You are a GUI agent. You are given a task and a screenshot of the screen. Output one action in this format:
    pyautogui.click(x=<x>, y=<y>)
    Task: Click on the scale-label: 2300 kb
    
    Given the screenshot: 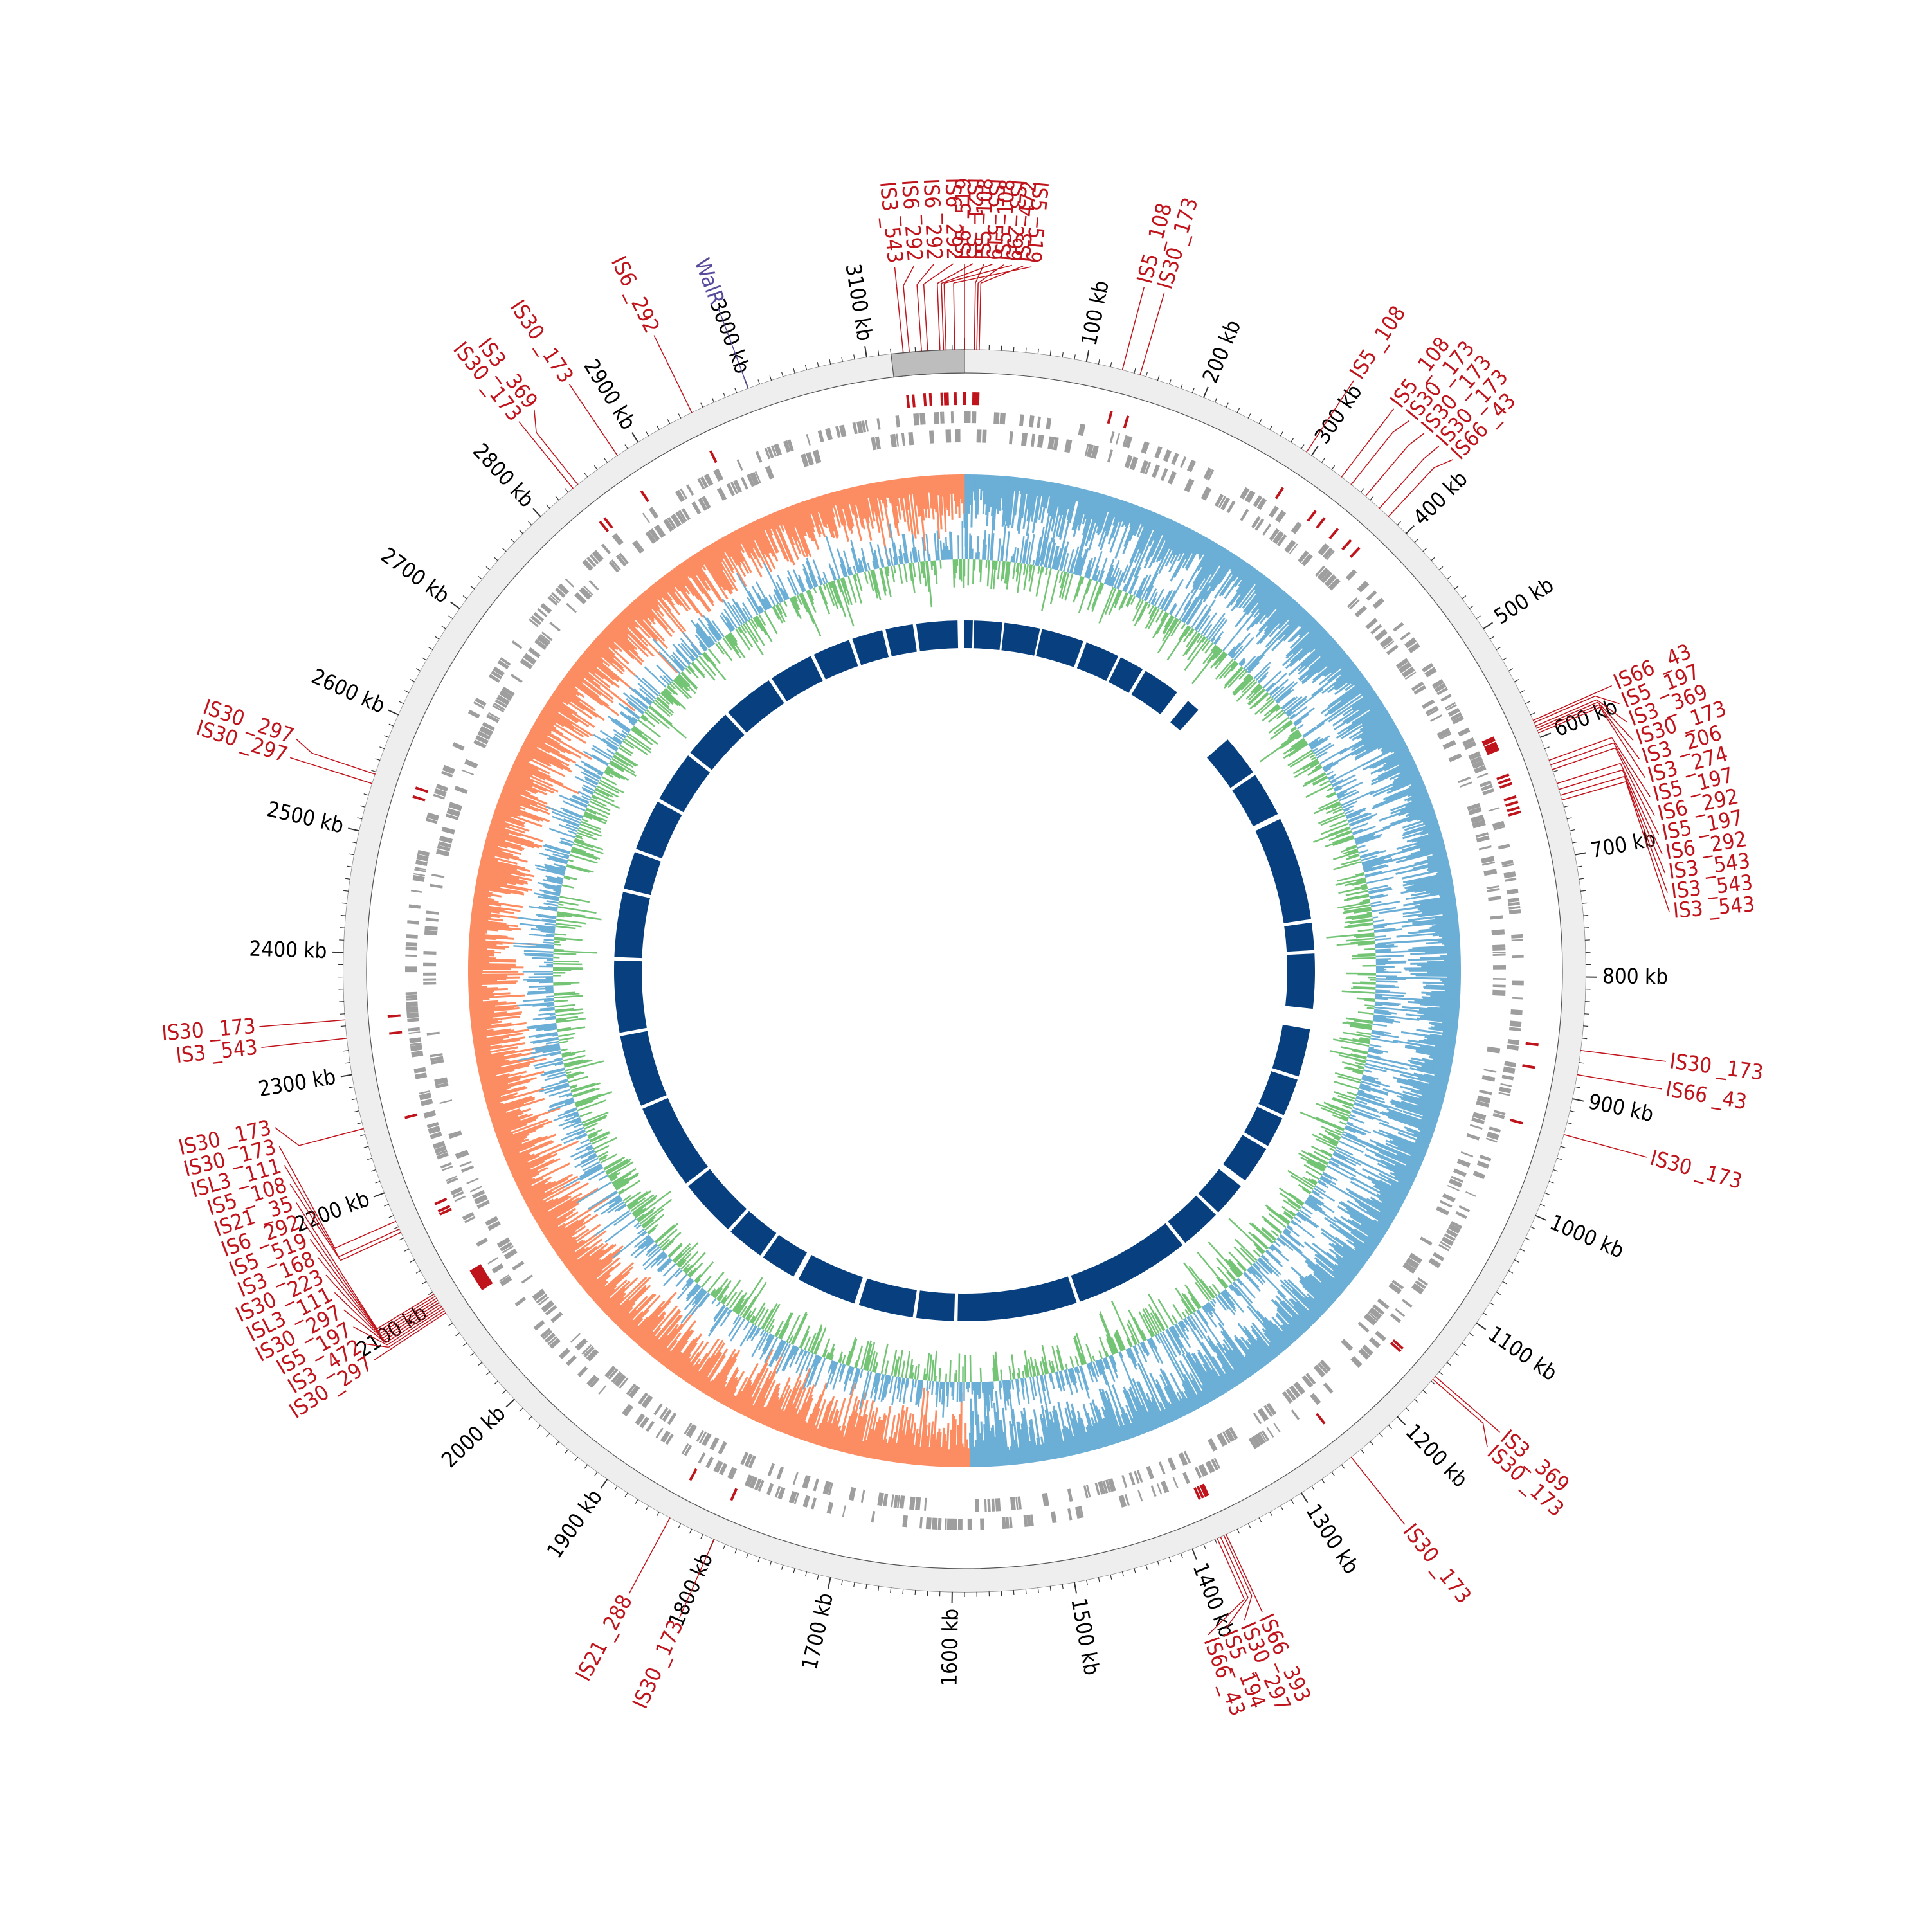 What is the action you would take?
    pyautogui.click(x=297, y=1083)
    